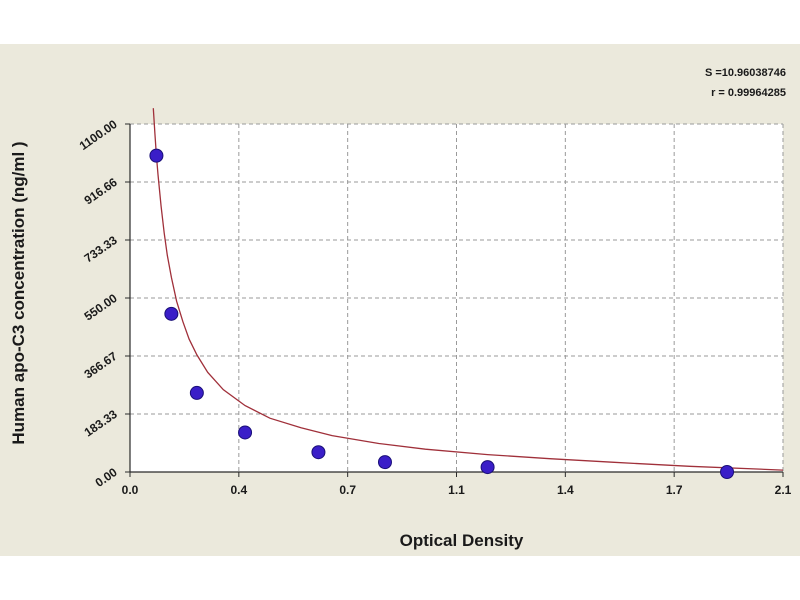 This screenshot has height=600, width=800. I want to click on fit-s-annotation: S =10.96038746, so click(745, 73).